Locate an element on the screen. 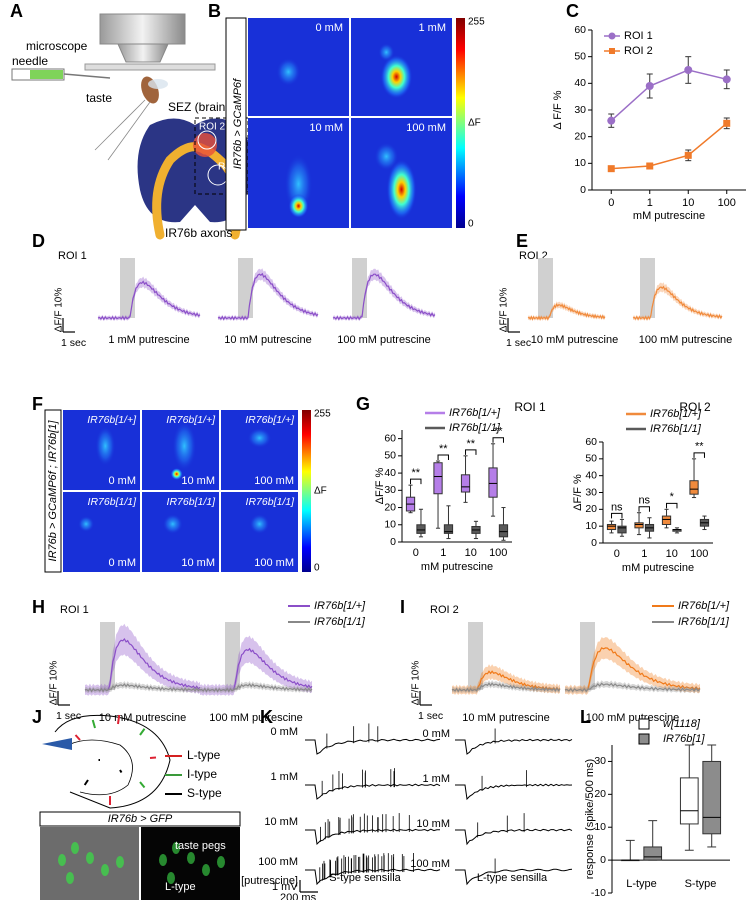 This screenshot has width=748, height=900. panel-letter: J is located at coordinates (37, 717).